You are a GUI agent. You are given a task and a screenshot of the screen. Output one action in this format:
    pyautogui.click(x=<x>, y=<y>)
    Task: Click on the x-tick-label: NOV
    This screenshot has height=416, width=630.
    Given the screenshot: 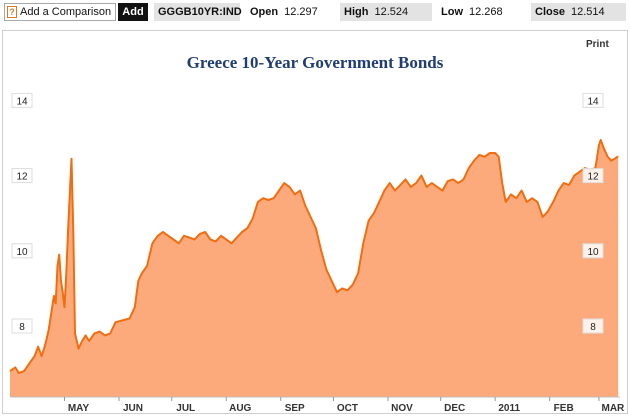 What is the action you would take?
    pyautogui.click(x=402, y=408)
    